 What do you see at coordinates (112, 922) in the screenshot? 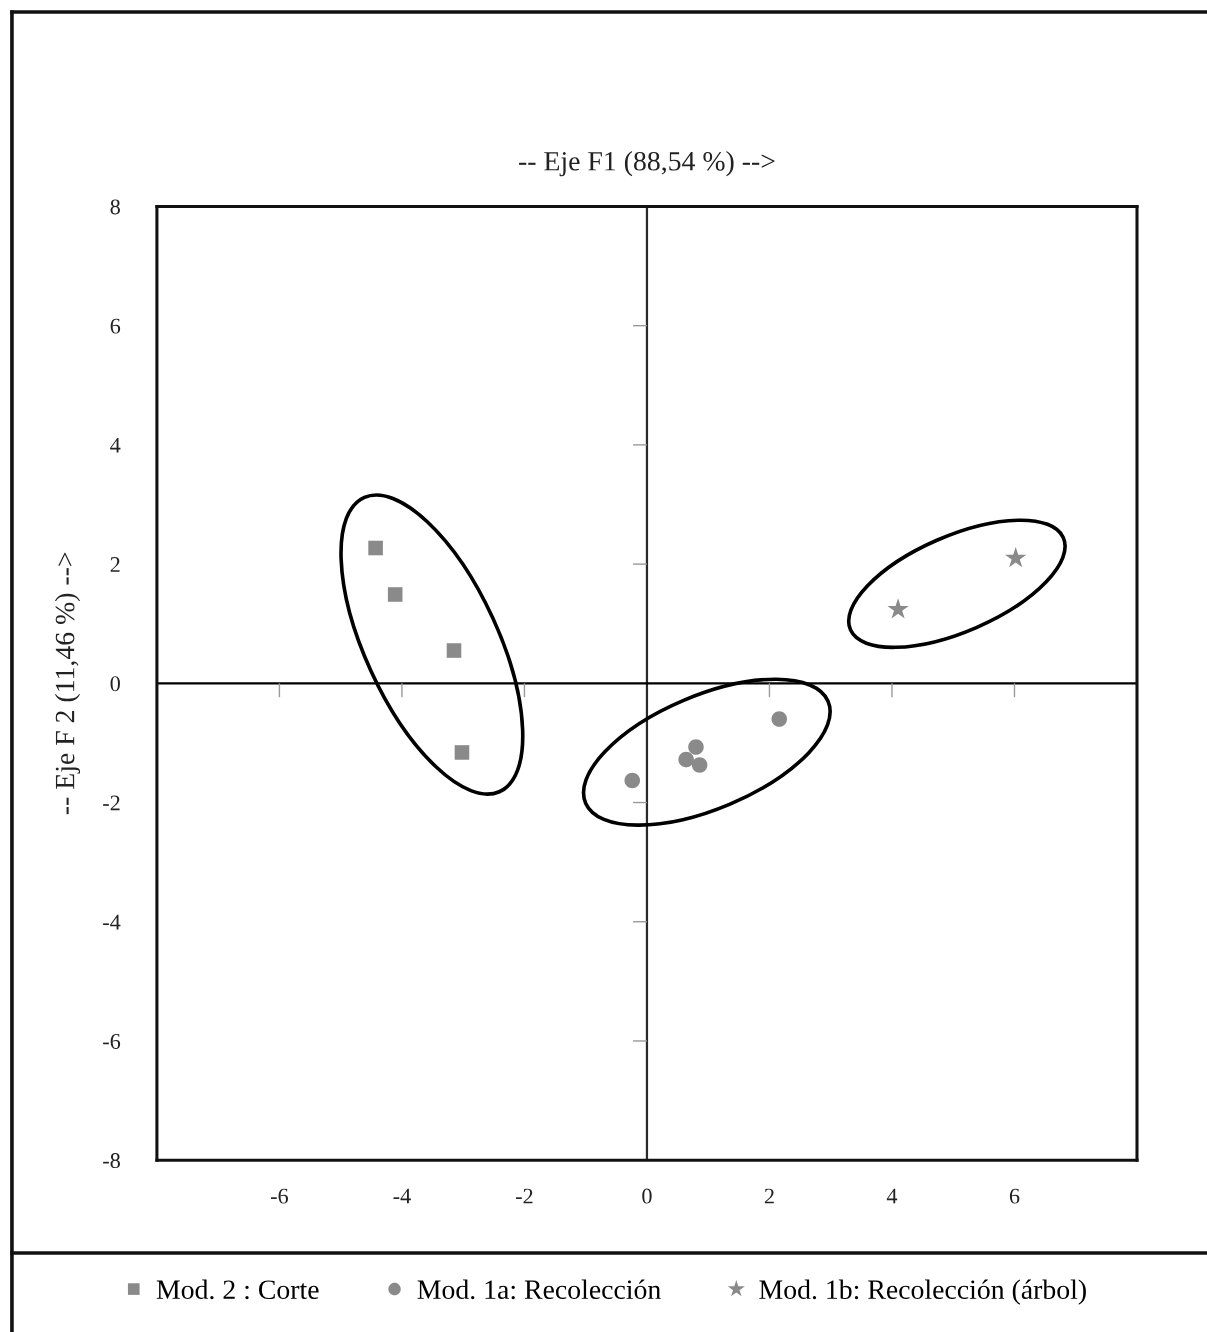
I see `y-tick-label: -4` at bounding box center [112, 922].